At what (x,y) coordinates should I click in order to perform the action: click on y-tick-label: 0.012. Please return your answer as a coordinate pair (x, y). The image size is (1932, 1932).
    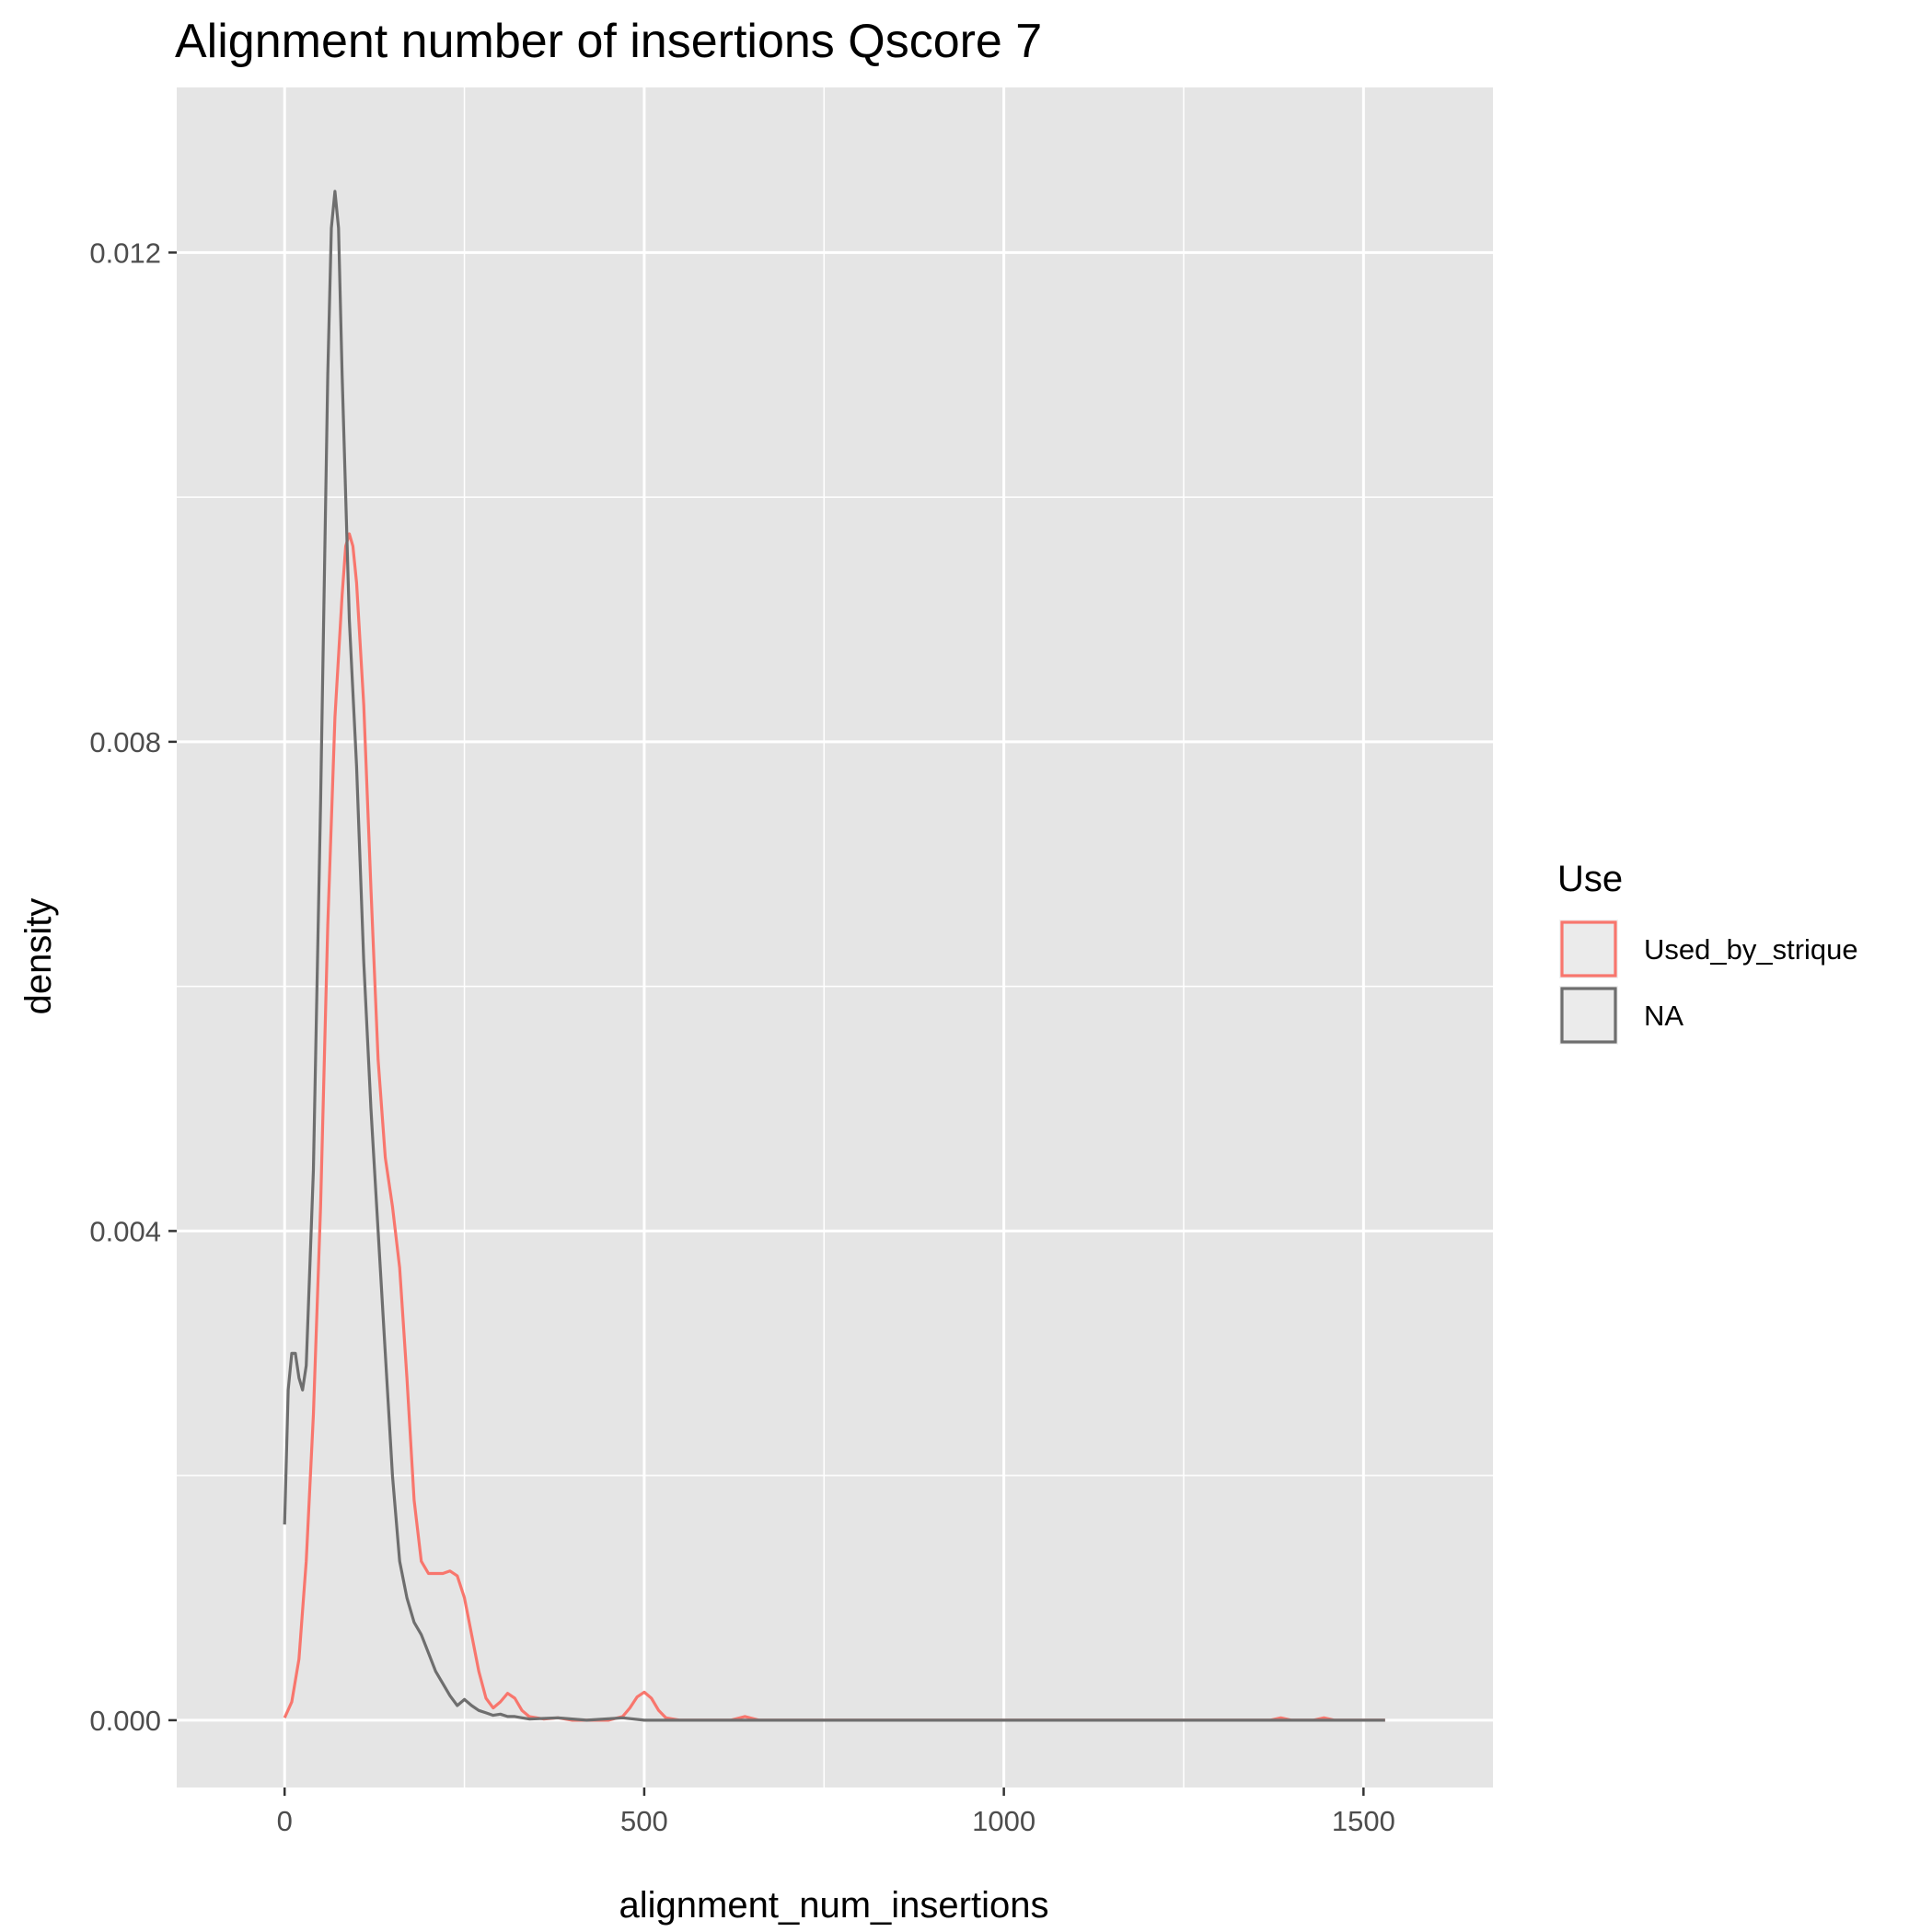
    Looking at the image, I should click on (125, 253).